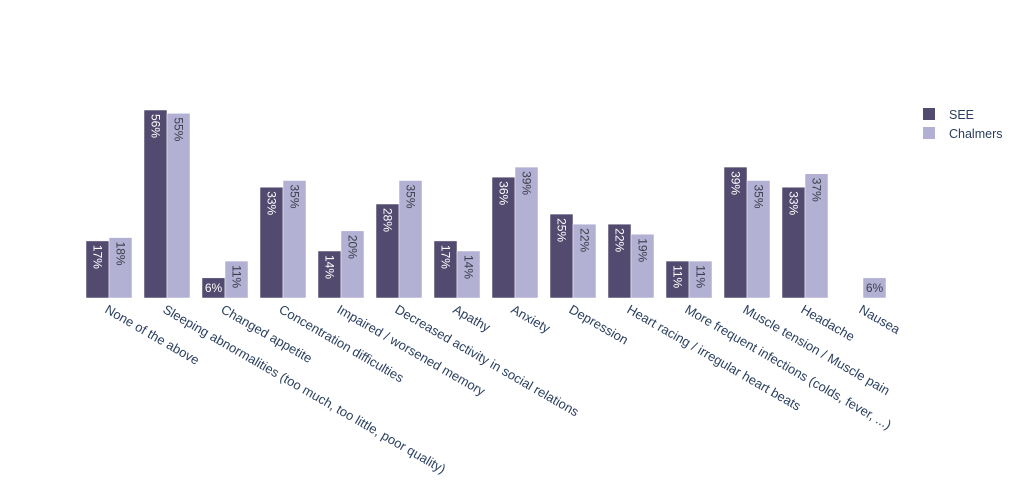 Image resolution: width=1024 pixels, height=500 pixels. What do you see at coordinates (388, 220) in the screenshot?
I see `value-label-see-5: 28%` at bounding box center [388, 220].